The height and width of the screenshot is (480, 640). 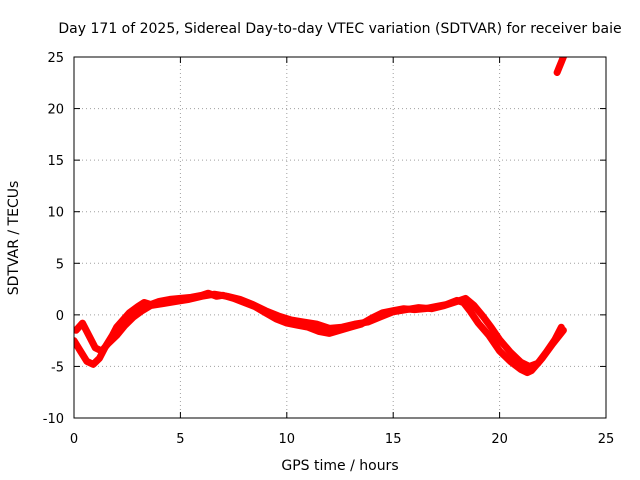 I want to click on x-tick-label: 20, so click(x=499, y=439).